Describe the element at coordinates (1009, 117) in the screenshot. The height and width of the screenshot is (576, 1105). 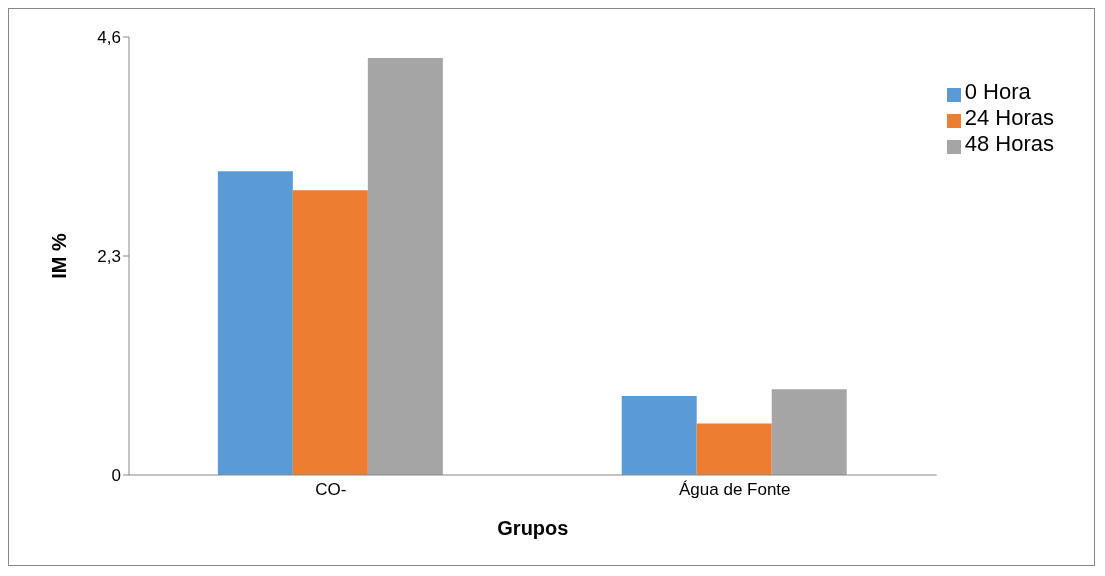
I see `legend-label: 24 Horas` at that location.